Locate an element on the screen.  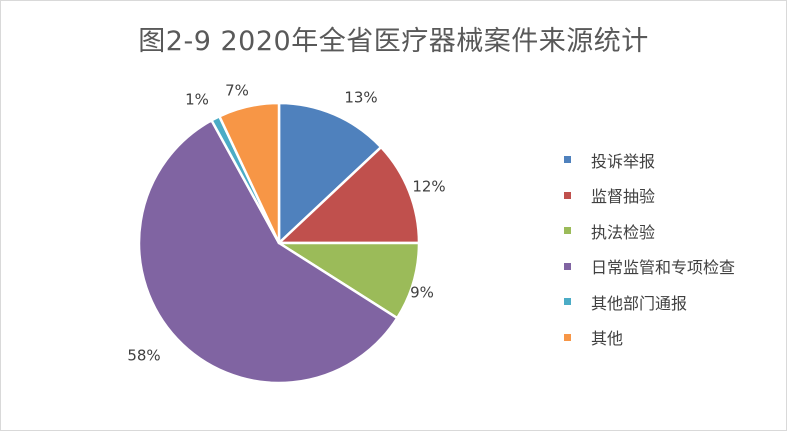
legend: 投诉举报监督抽验执法检验日常监管和专项检查 其他部门通报 其他 is located at coordinates (671, 248).